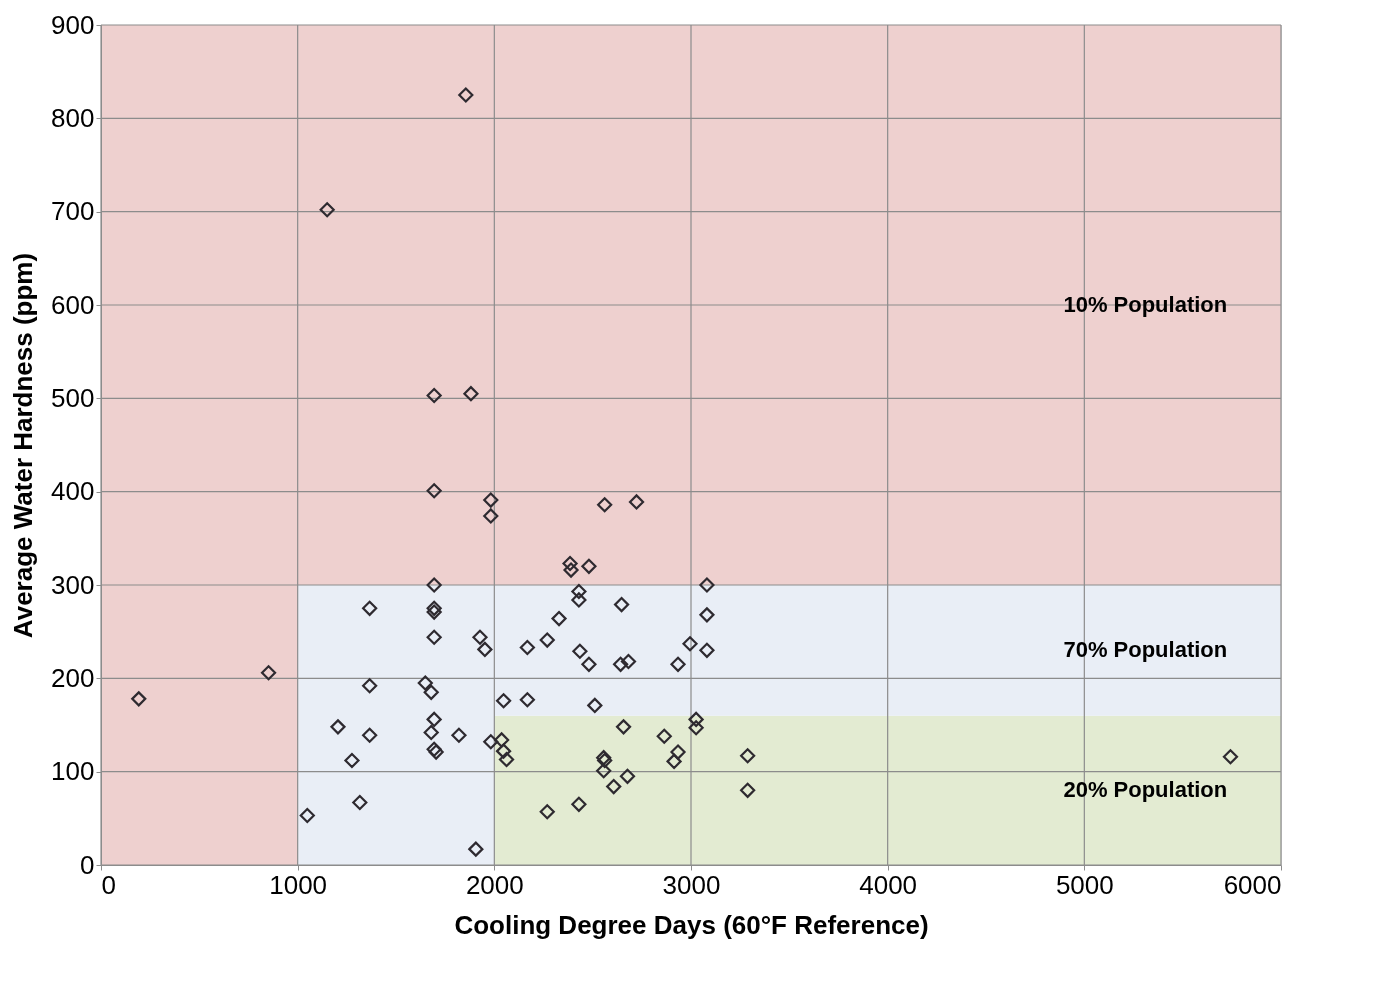 This screenshot has height=991, width=1379. What do you see at coordinates (691, 924) in the screenshot?
I see `x-axis-title: Cooling Degree Days (60°F Reference)` at bounding box center [691, 924].